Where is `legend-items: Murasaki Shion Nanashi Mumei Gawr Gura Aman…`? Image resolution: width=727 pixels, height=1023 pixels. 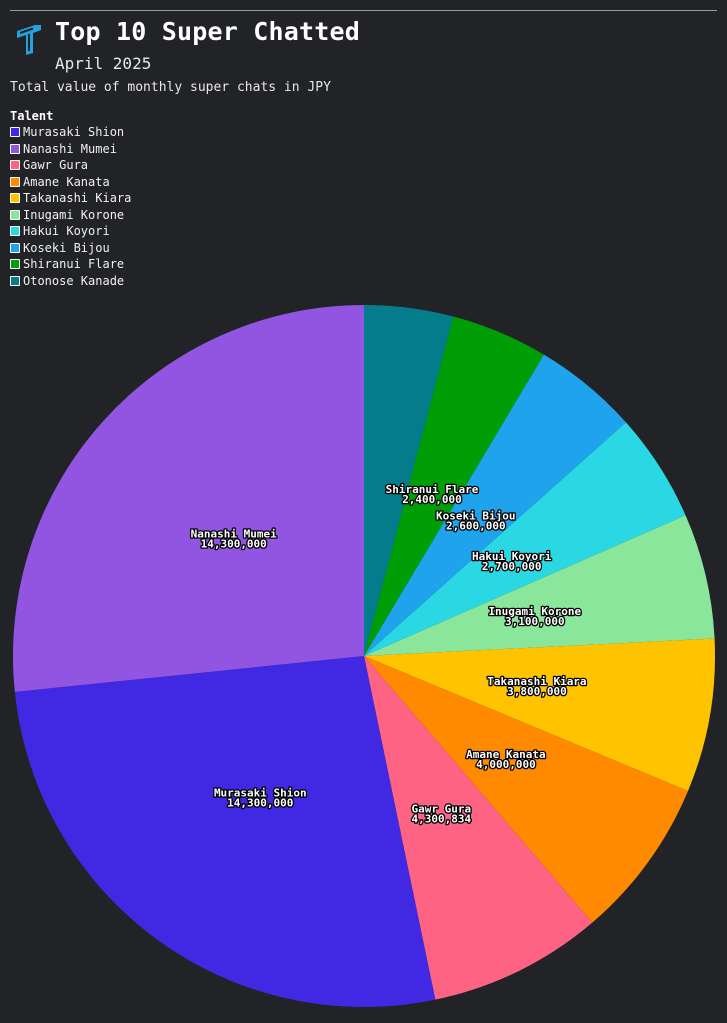 legend-items: Murasaki Shion Nanashi Mumei Gawr Gura Aman… is located at coordinates (70, 206).